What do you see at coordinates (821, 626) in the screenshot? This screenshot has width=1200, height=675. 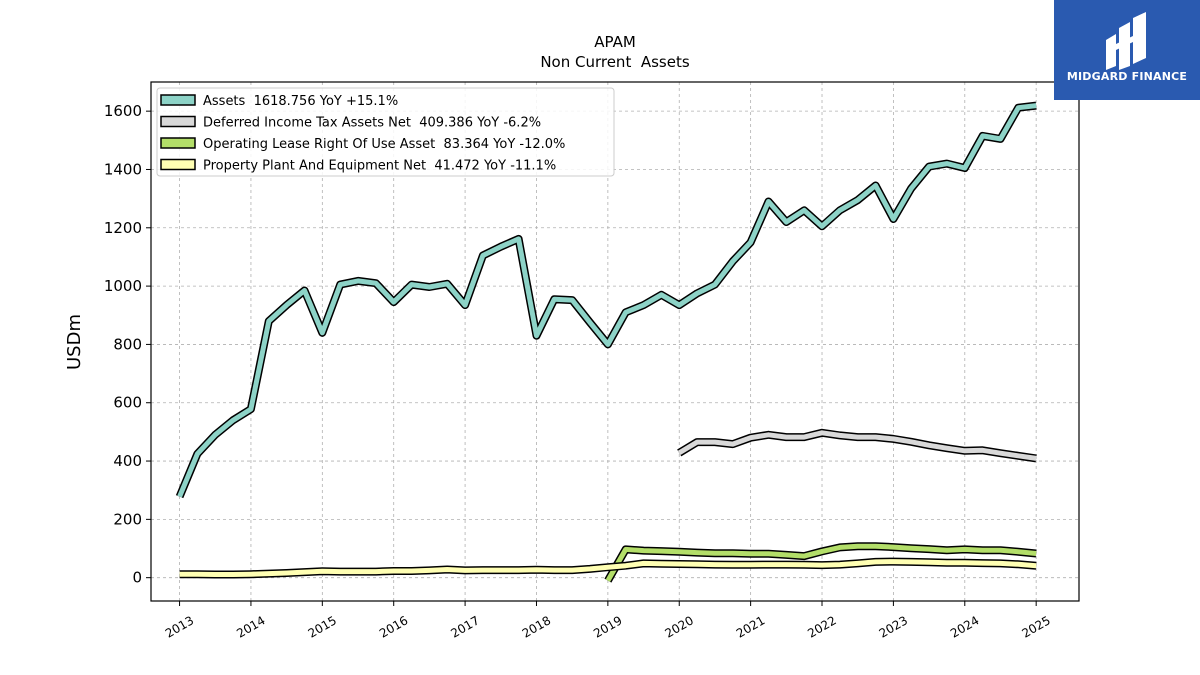 I see `x-tick-label: 2022` at bounding box center [821, 626].